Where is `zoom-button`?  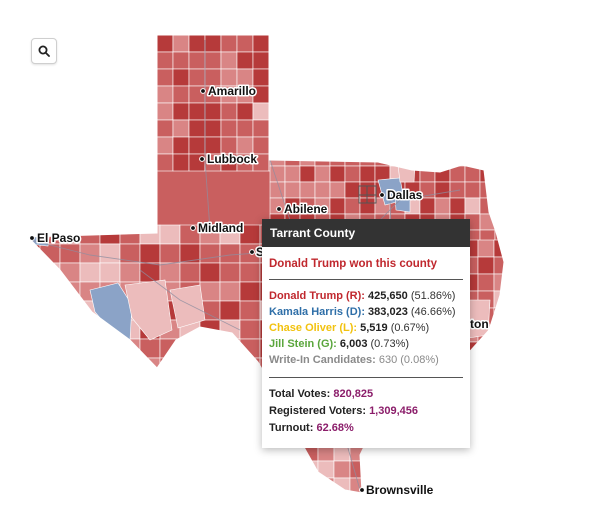
zoom-button is located at coordinates (44, 51).